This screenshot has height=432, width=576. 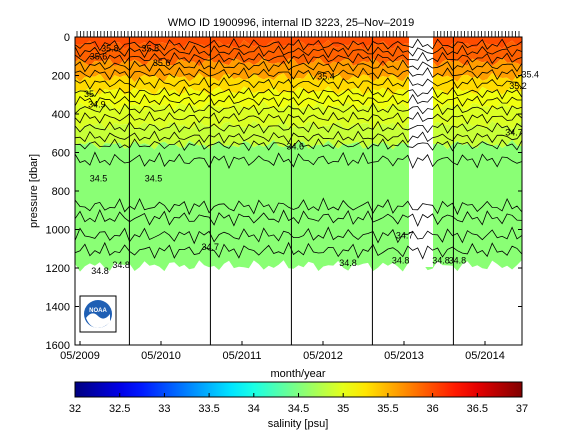 What do you see at coordinates (432, 409) in the screenshot?
I see `colorbar-tick-label: 36` at bounding box center [432, 409].